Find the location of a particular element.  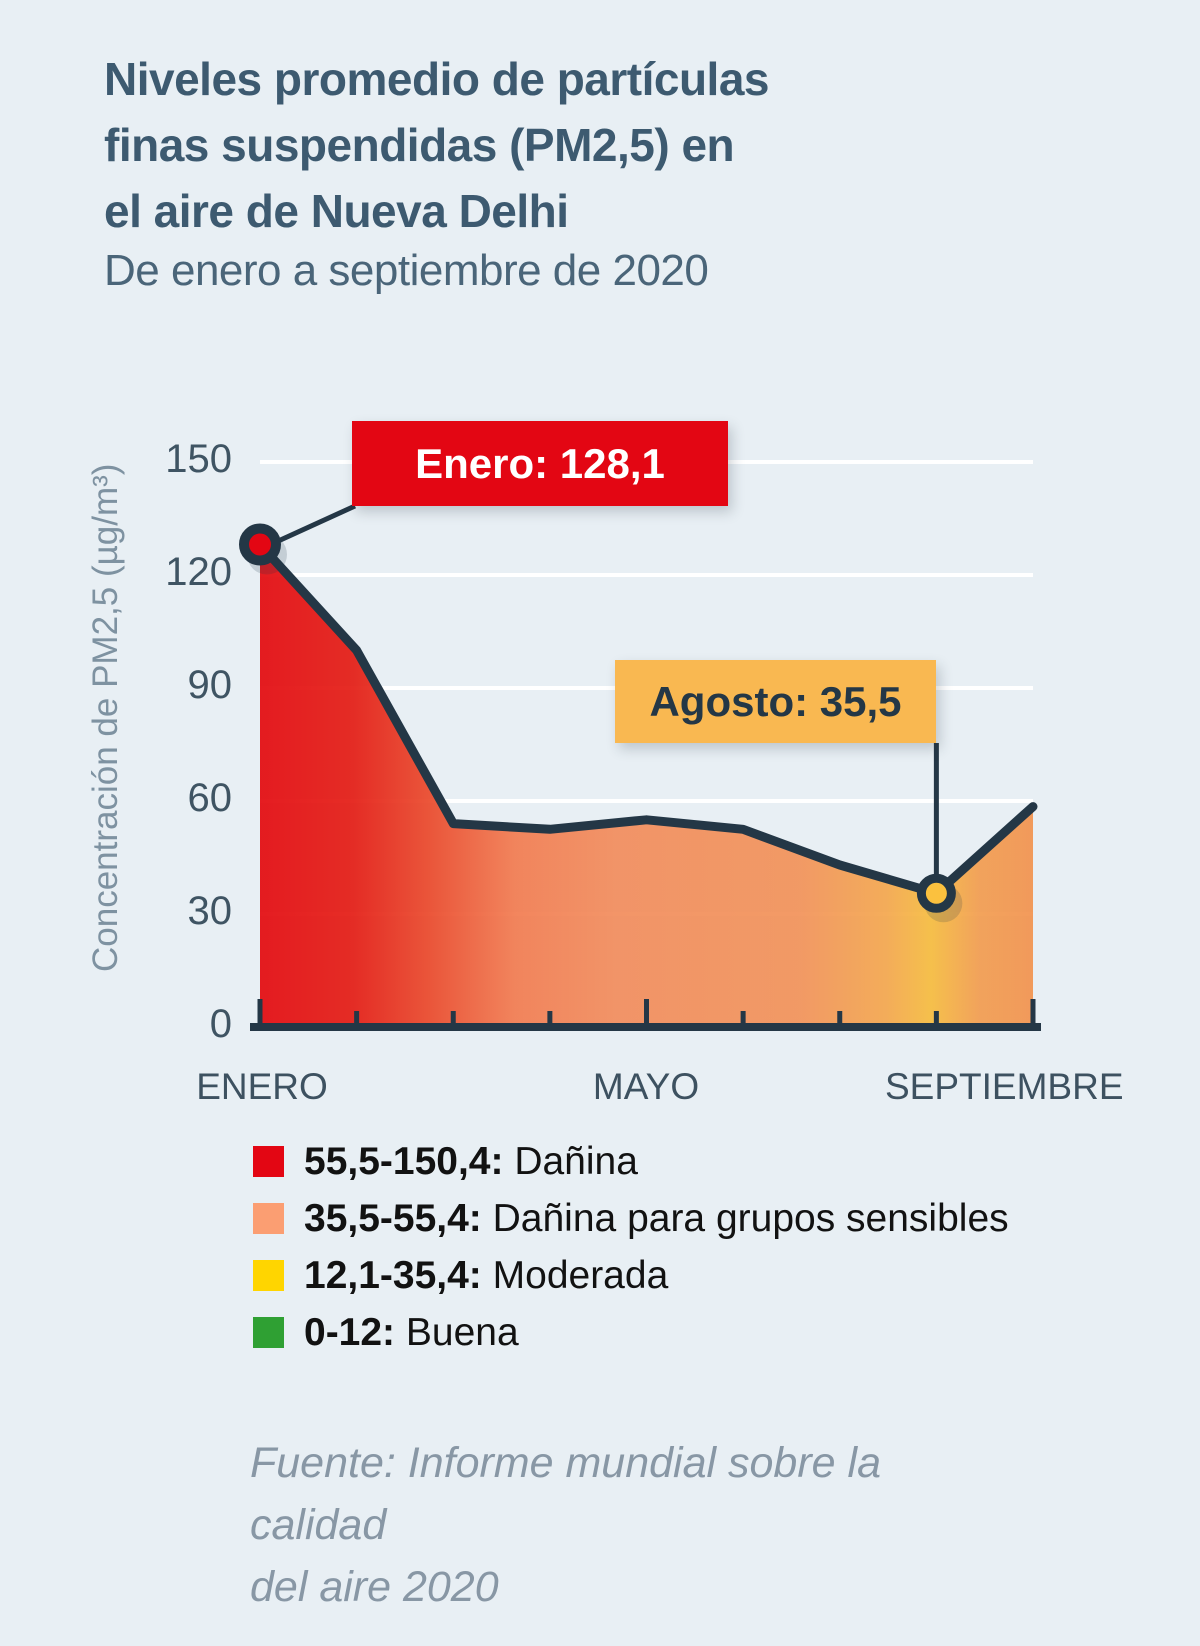

callout-enero-label: Enero: 128,1 is located at coordinates (540, 463).